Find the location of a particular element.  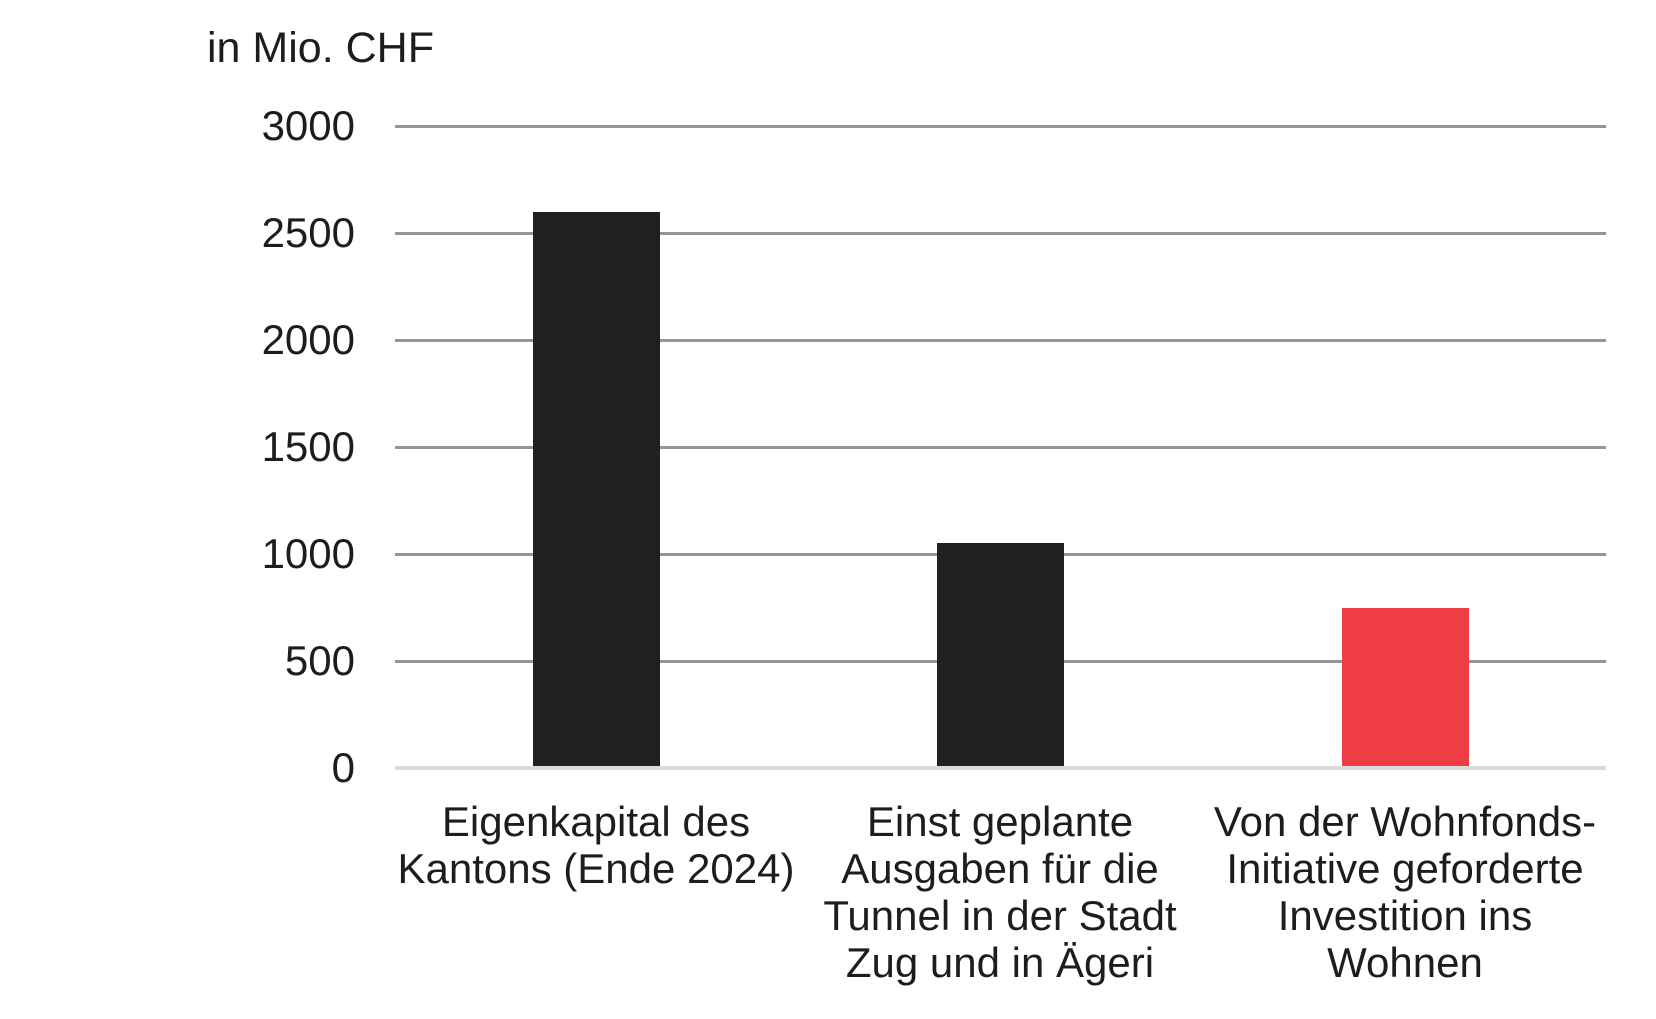

y-axis-tick-label: 0 is located at coordinates (343, 767).